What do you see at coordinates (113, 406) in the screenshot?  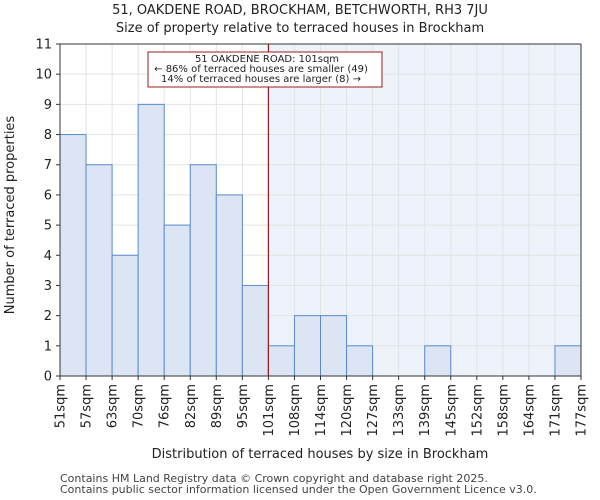 I see `x-tick-label: 63sqm` at bounding box center [113, 406].